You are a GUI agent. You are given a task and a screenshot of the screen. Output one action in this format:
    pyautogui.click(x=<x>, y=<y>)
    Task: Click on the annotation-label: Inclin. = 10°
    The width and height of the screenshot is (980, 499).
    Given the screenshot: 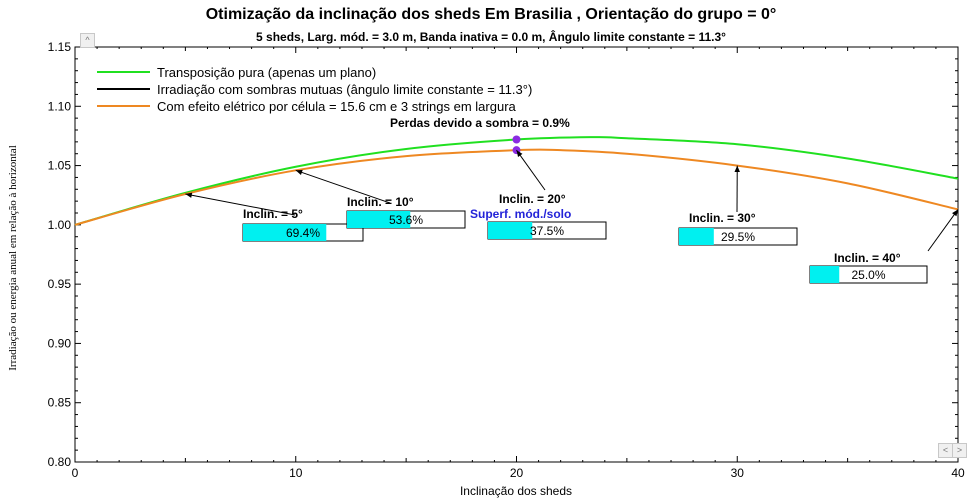 What is the action you would take?
    pyautogui.click(x=380, y=202)
    